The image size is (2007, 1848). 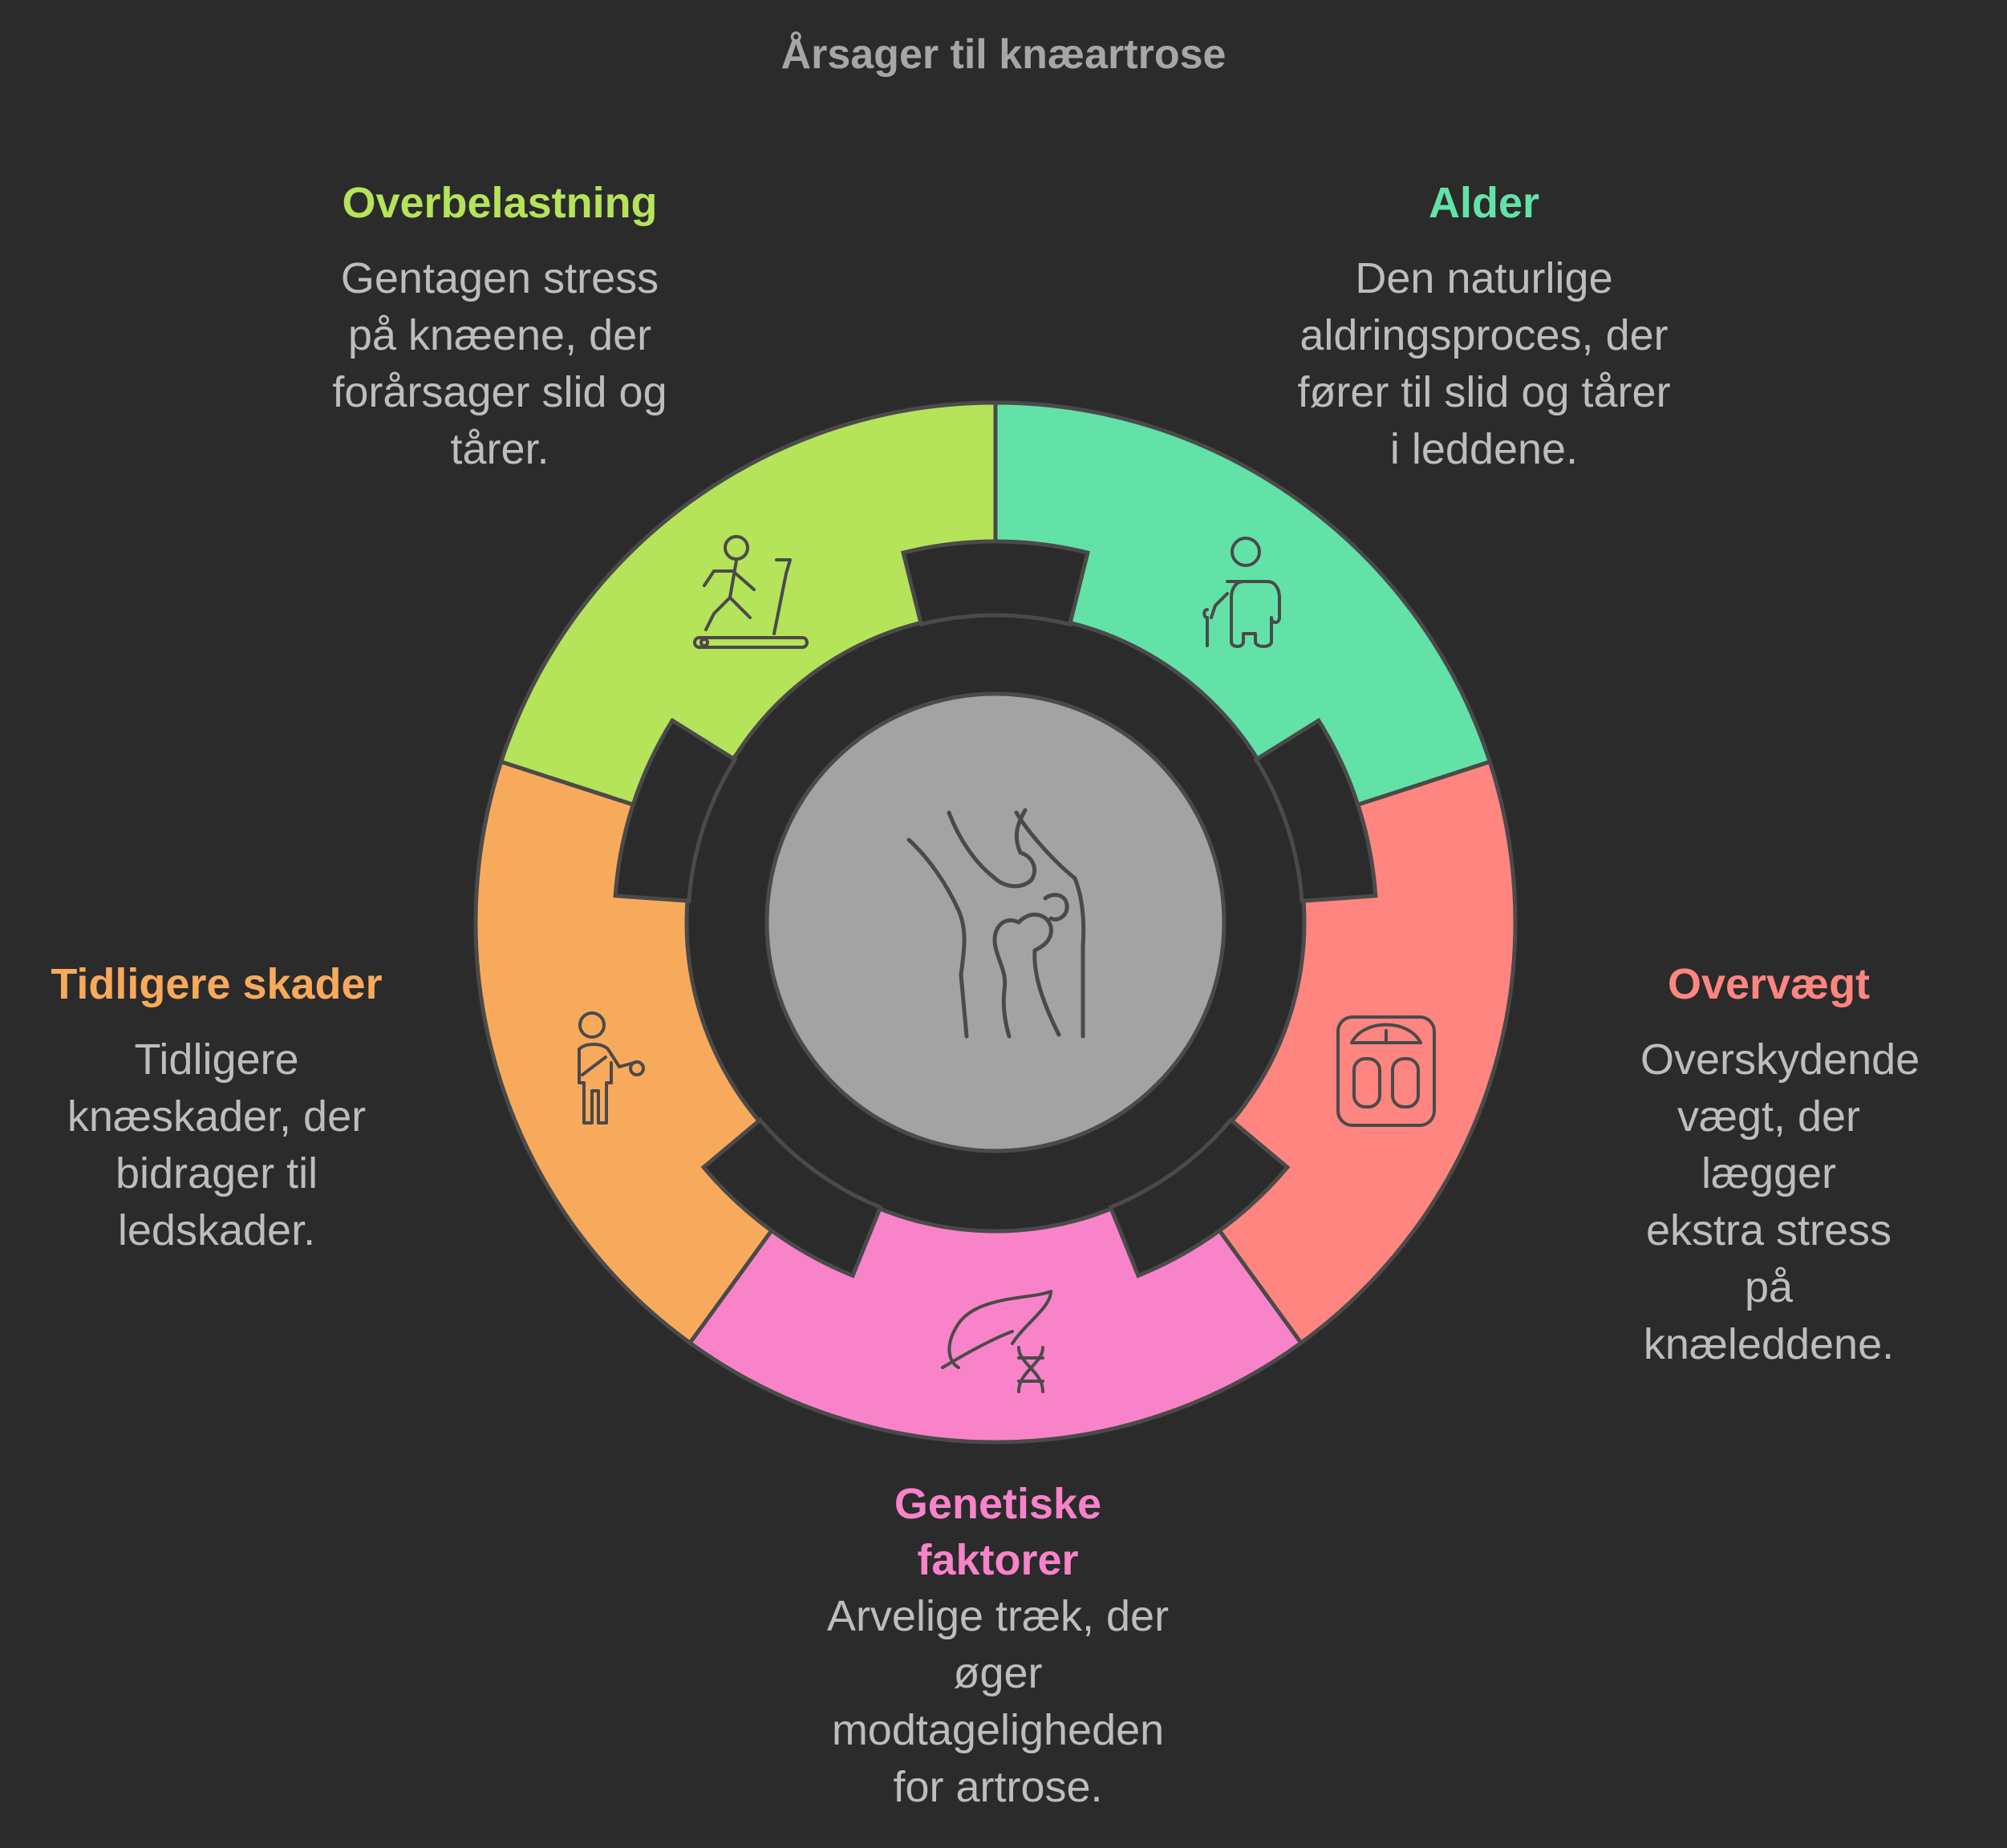 What do you see at coordinates (217, 984) in the screenshot?
I see `tidligere-title: Tidligere skader` at bounding box center [217, 984].